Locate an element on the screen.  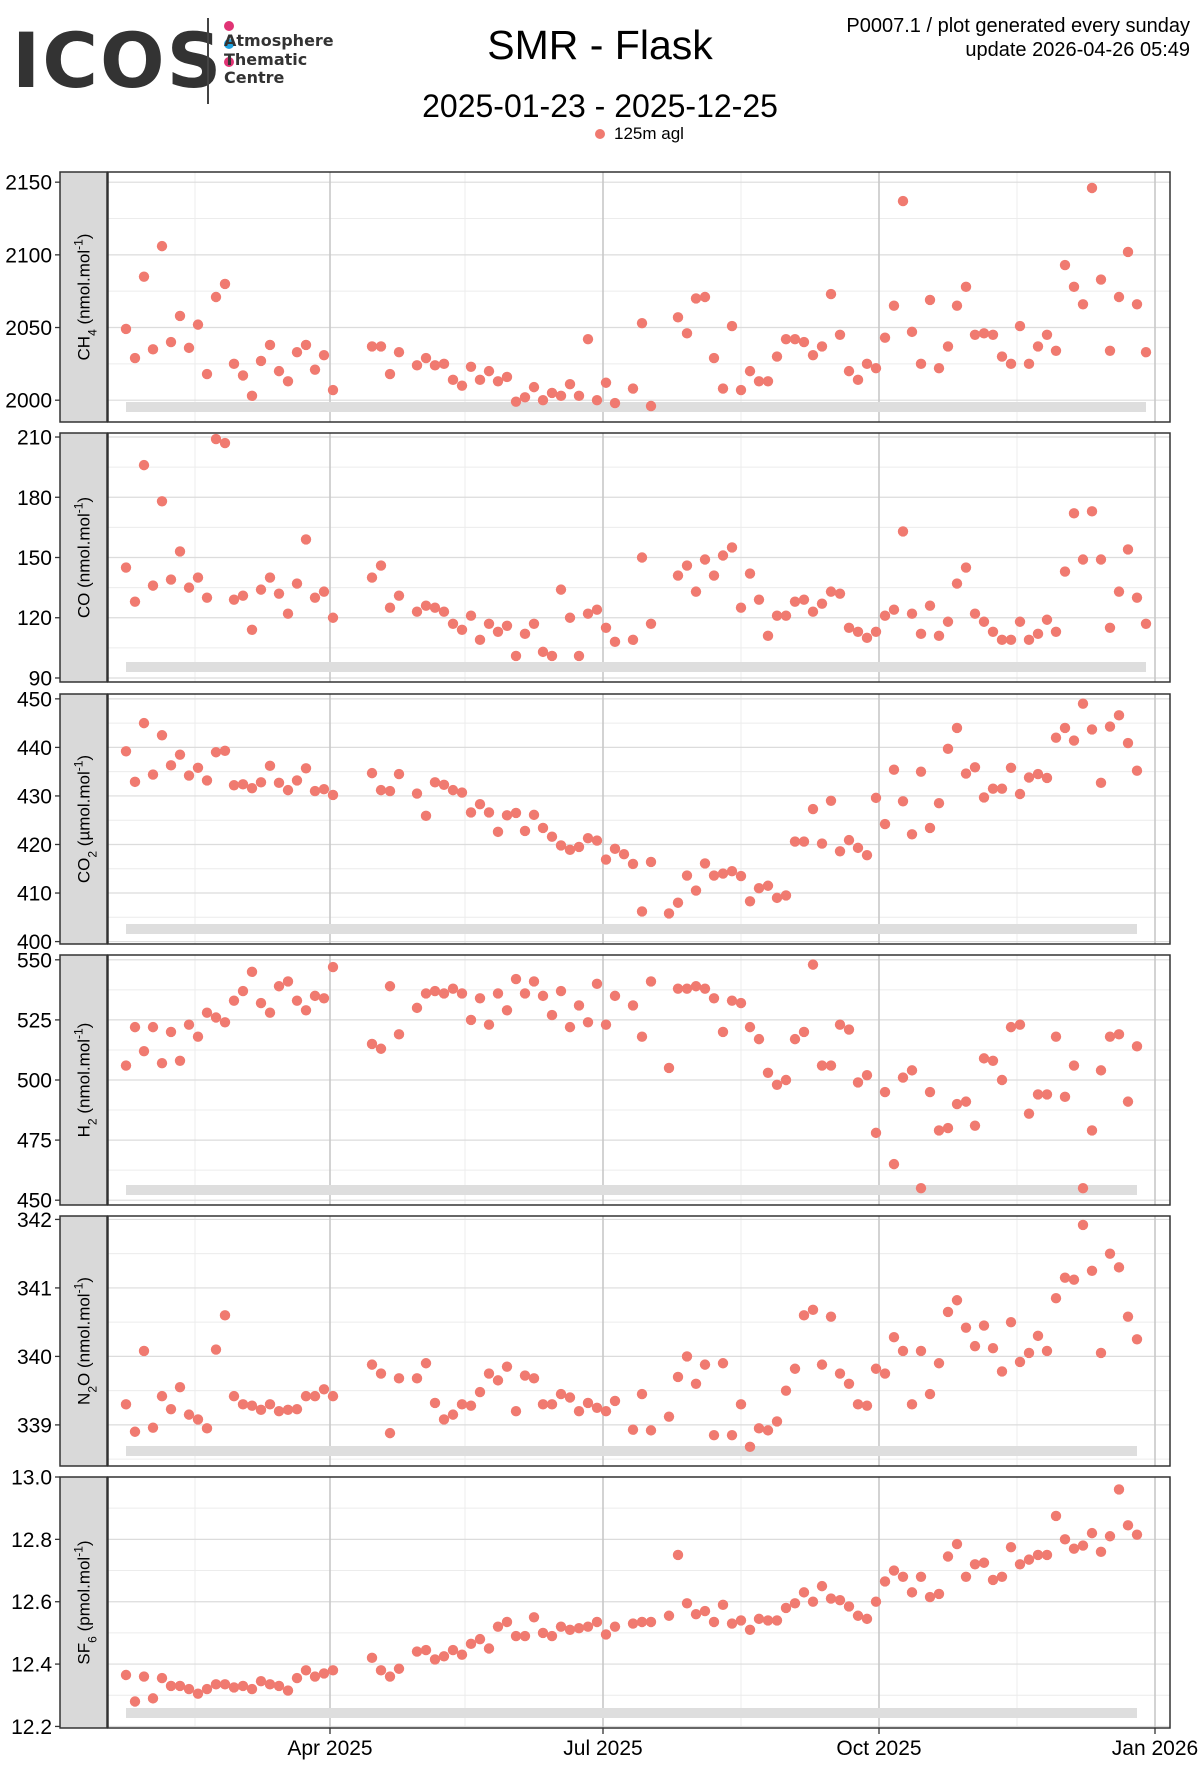
y-tick-label: 340 is located at coordinates (34, 1357).